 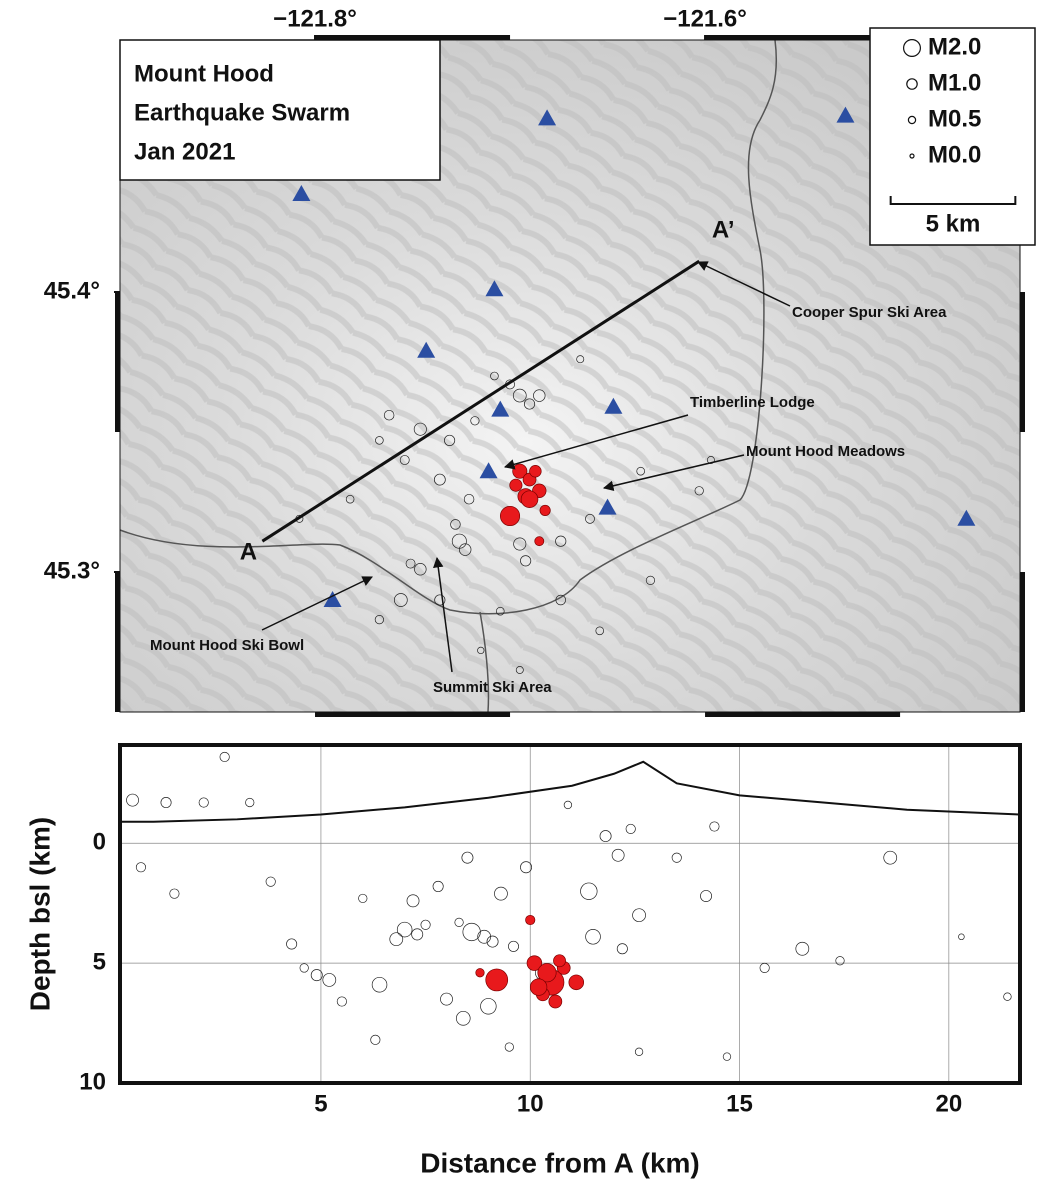 I want to click on y-tick-label: 5, so click(x=99, y=961).